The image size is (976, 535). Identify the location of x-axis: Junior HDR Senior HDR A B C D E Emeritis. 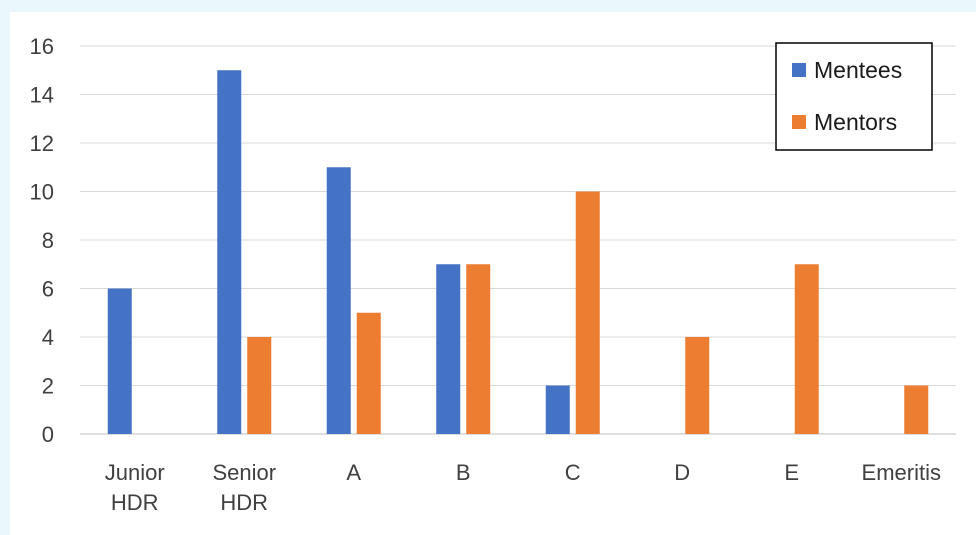
(523, 487).